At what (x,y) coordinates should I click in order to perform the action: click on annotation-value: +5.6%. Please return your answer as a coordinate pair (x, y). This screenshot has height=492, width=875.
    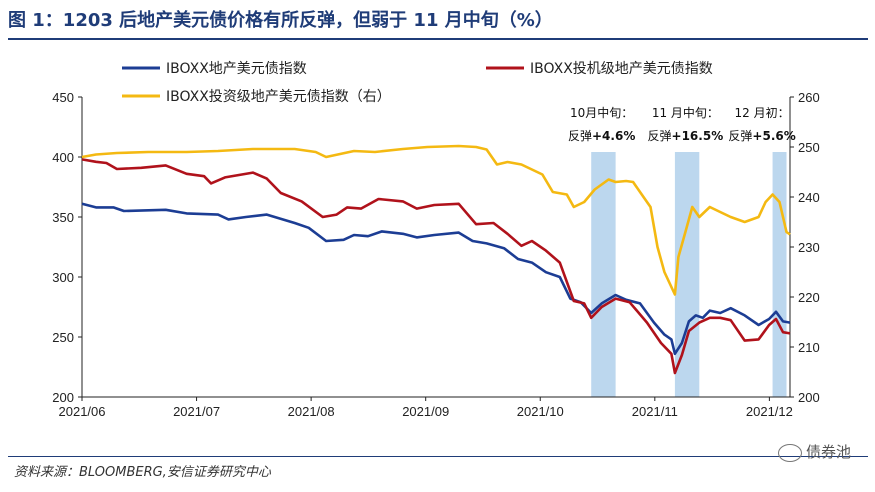
    Looking at the image, I should click on (773, 136).